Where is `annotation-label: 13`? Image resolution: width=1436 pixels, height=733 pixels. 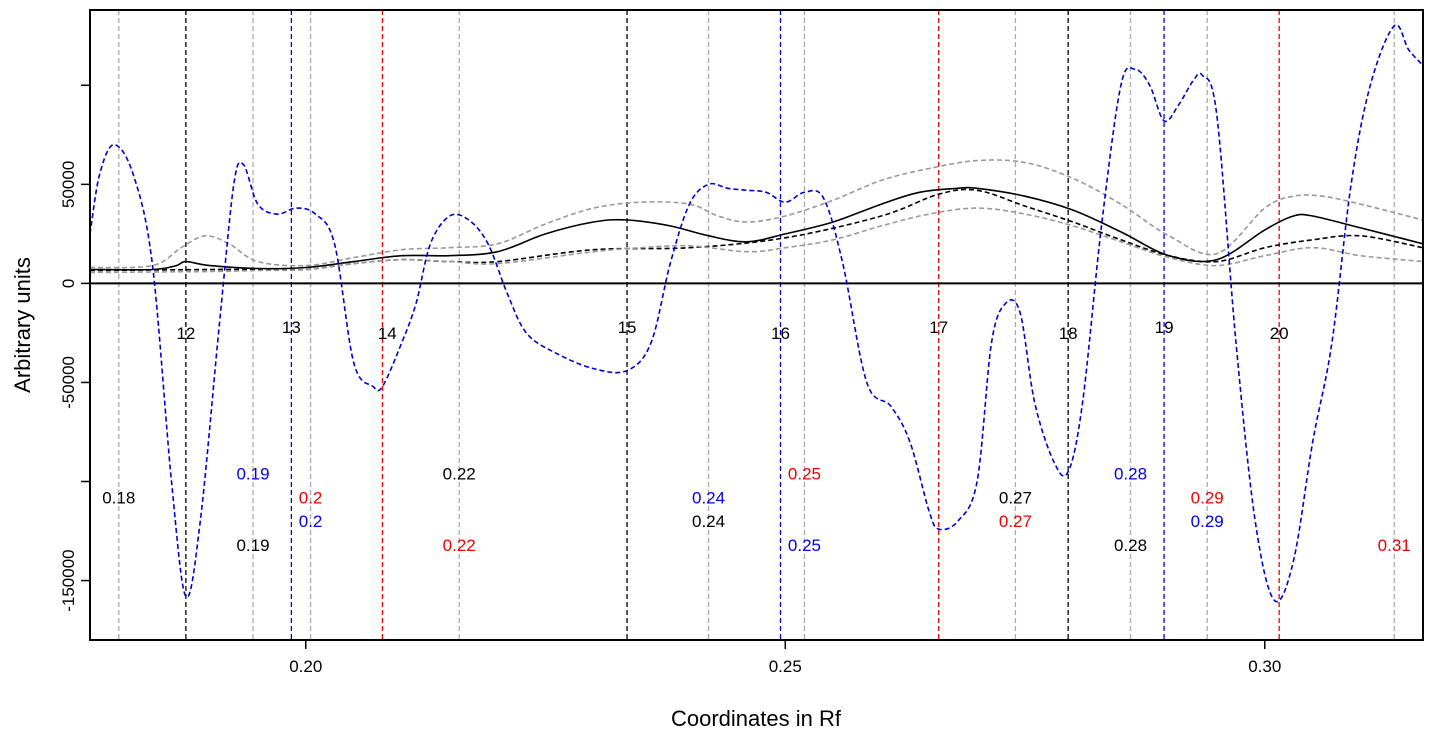 annotation-label: 13 is located at coordinates (291, 327).